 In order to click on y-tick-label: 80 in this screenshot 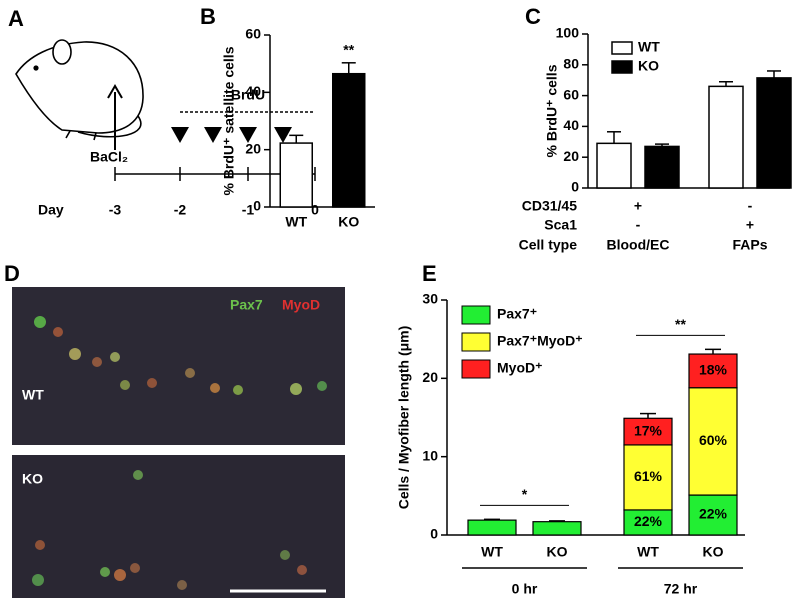, I will do `click(571, 64)`.